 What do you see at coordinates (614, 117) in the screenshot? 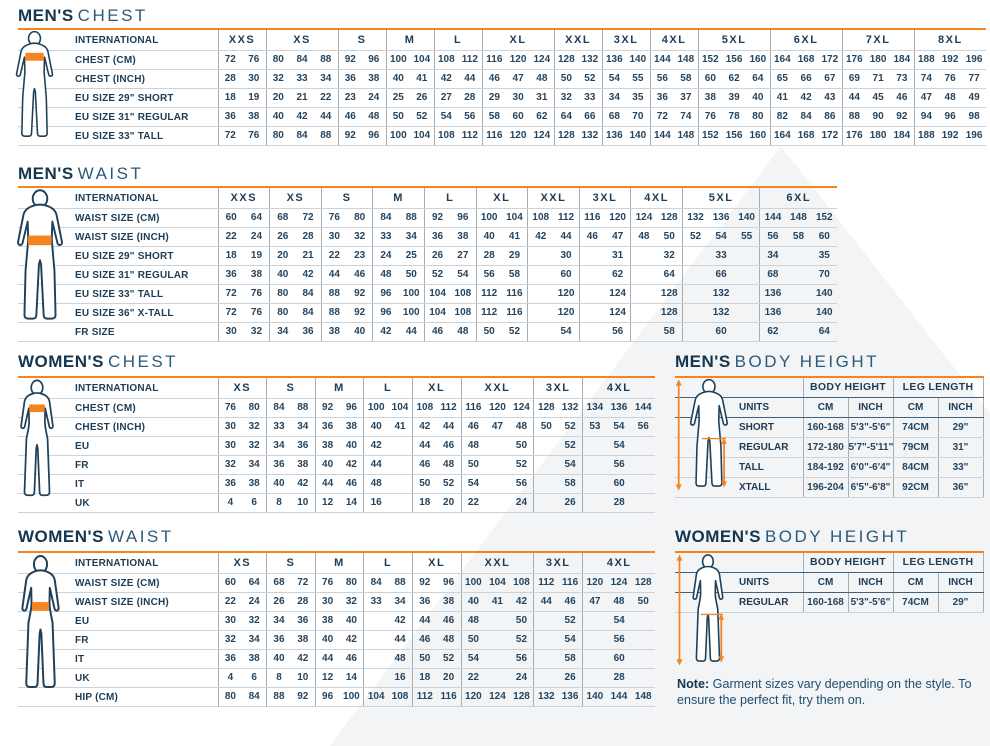
I see `size-cell: 68` at bounding box center [614, 117].